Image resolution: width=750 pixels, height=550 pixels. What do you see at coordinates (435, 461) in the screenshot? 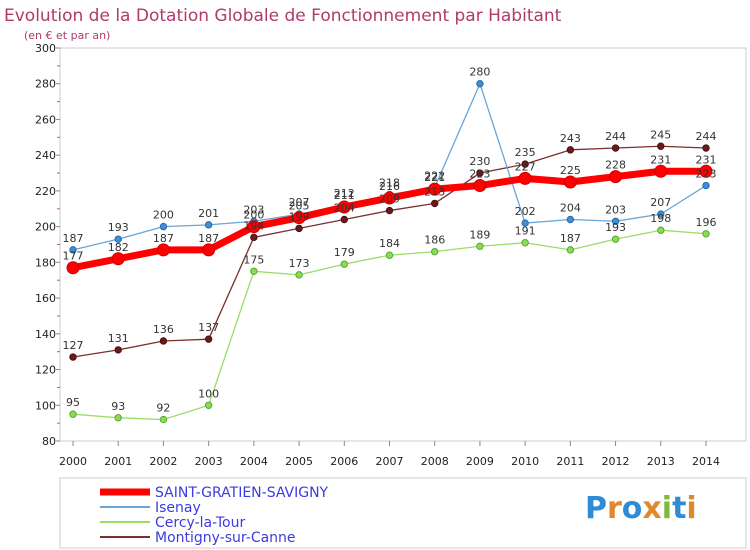
I see `x-tick-label: 2008` at bounding box center [435, 461].